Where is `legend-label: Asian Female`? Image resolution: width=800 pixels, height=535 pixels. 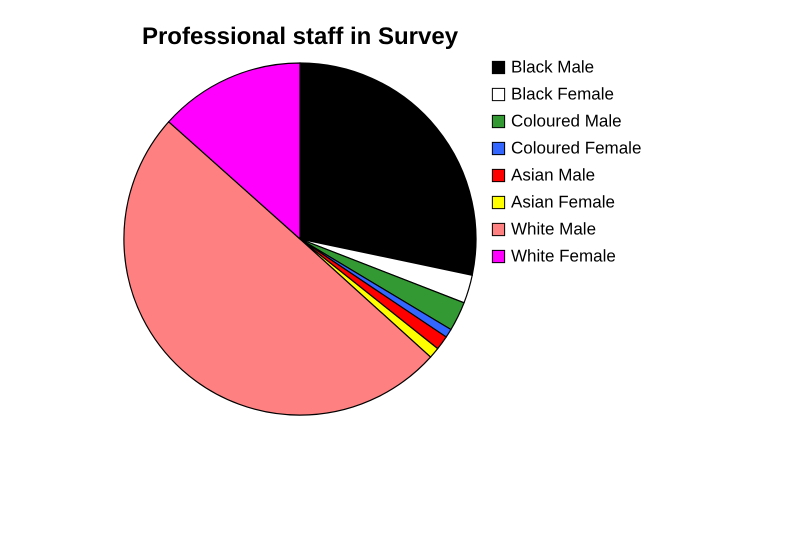 legend-label: Asian Female is located at coordinates (563, 202).